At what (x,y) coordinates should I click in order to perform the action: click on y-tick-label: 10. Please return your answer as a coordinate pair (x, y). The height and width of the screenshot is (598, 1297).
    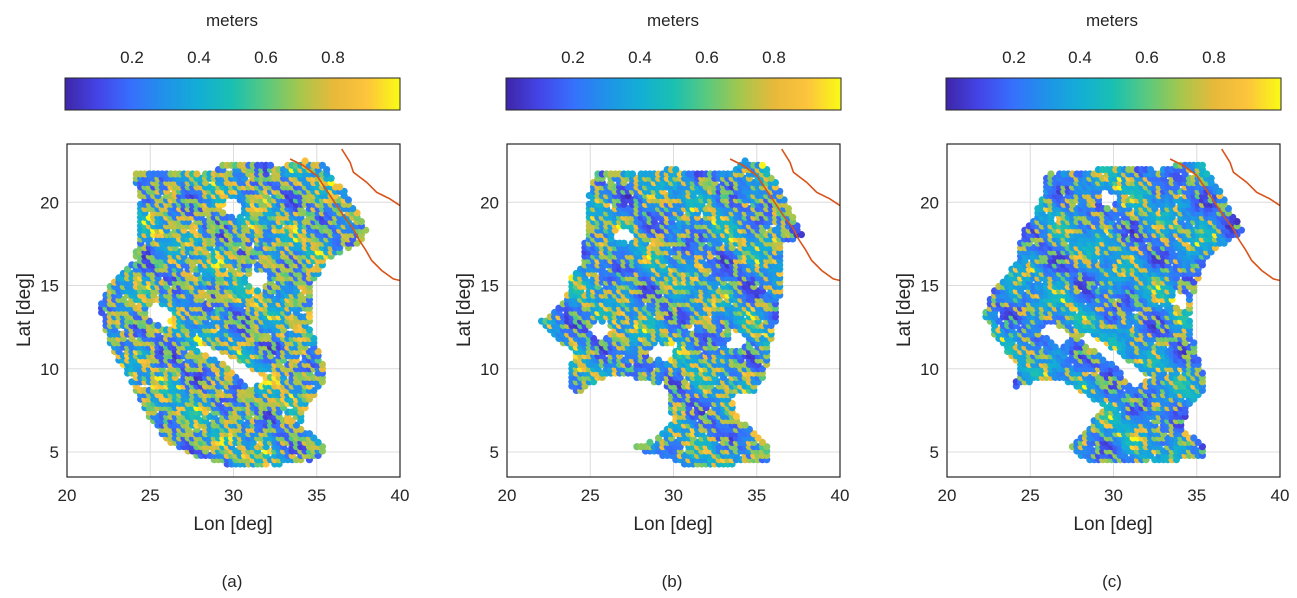
    Looking at the image, I should click on (49, 369).